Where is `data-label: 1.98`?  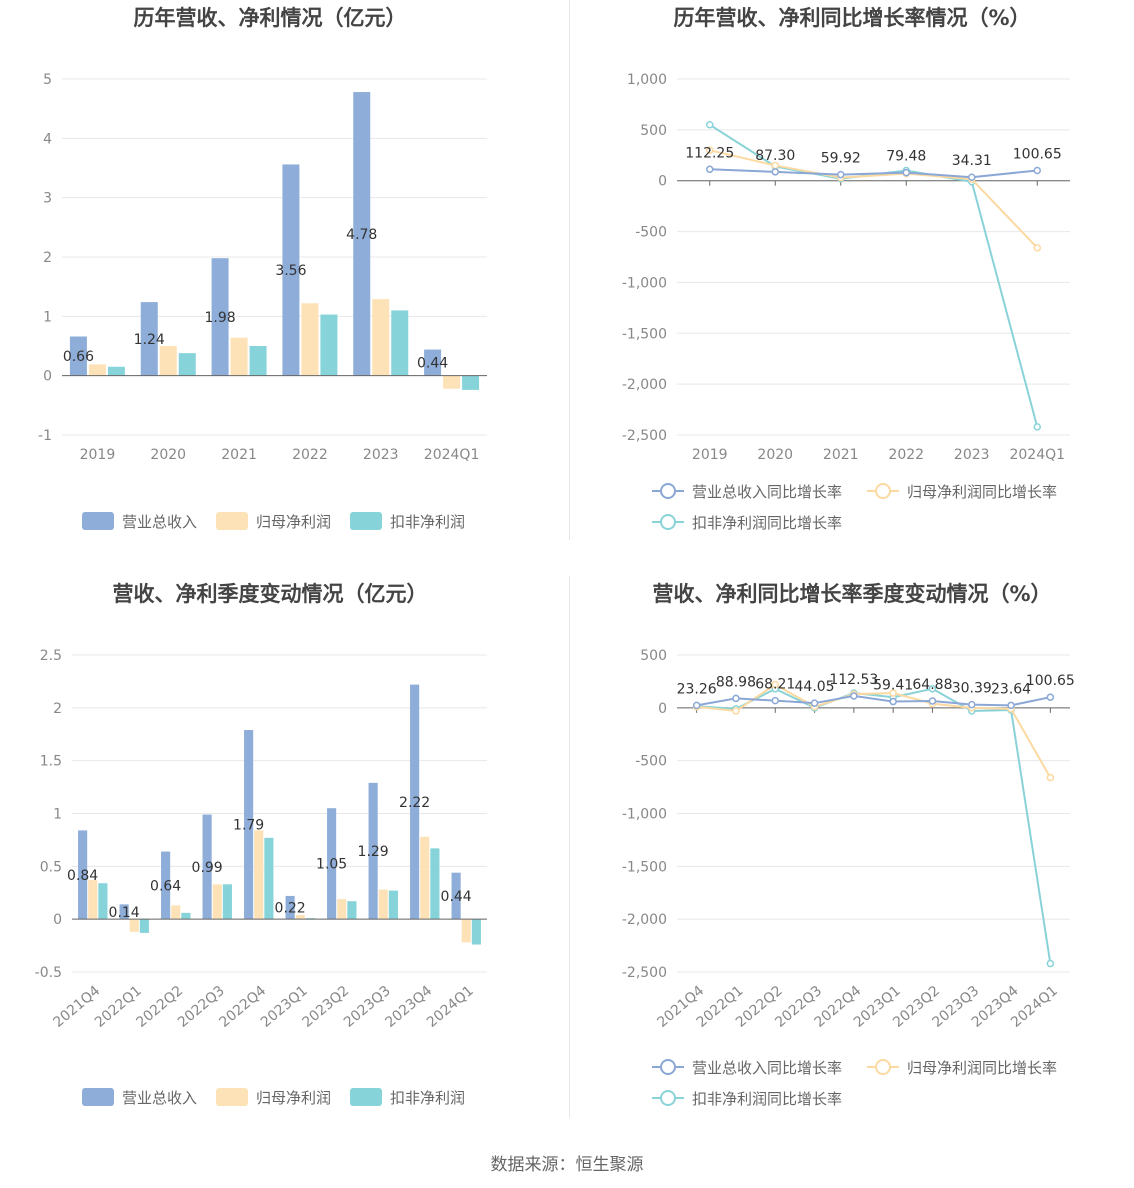
data-label: 1.98 is located at coordinates (219, 318).